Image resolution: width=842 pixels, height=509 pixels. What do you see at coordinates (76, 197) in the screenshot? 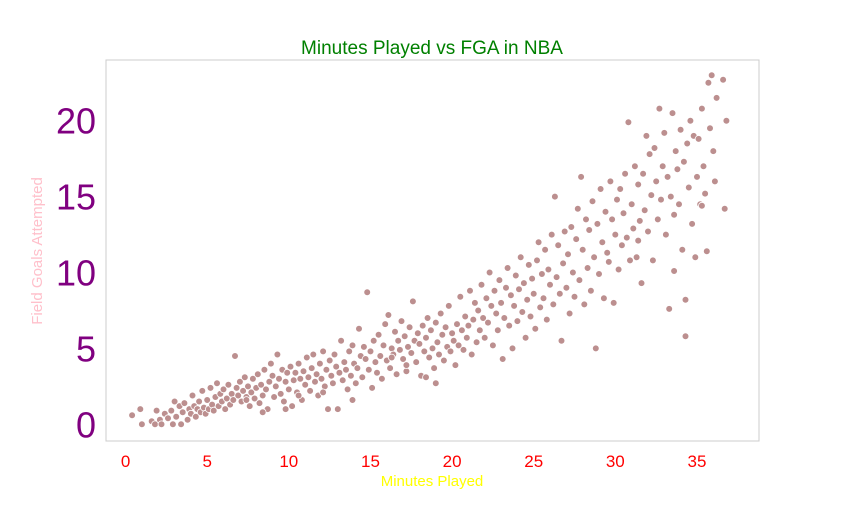
I see `y-tick-label: 15` at bounding box center [76, 197].